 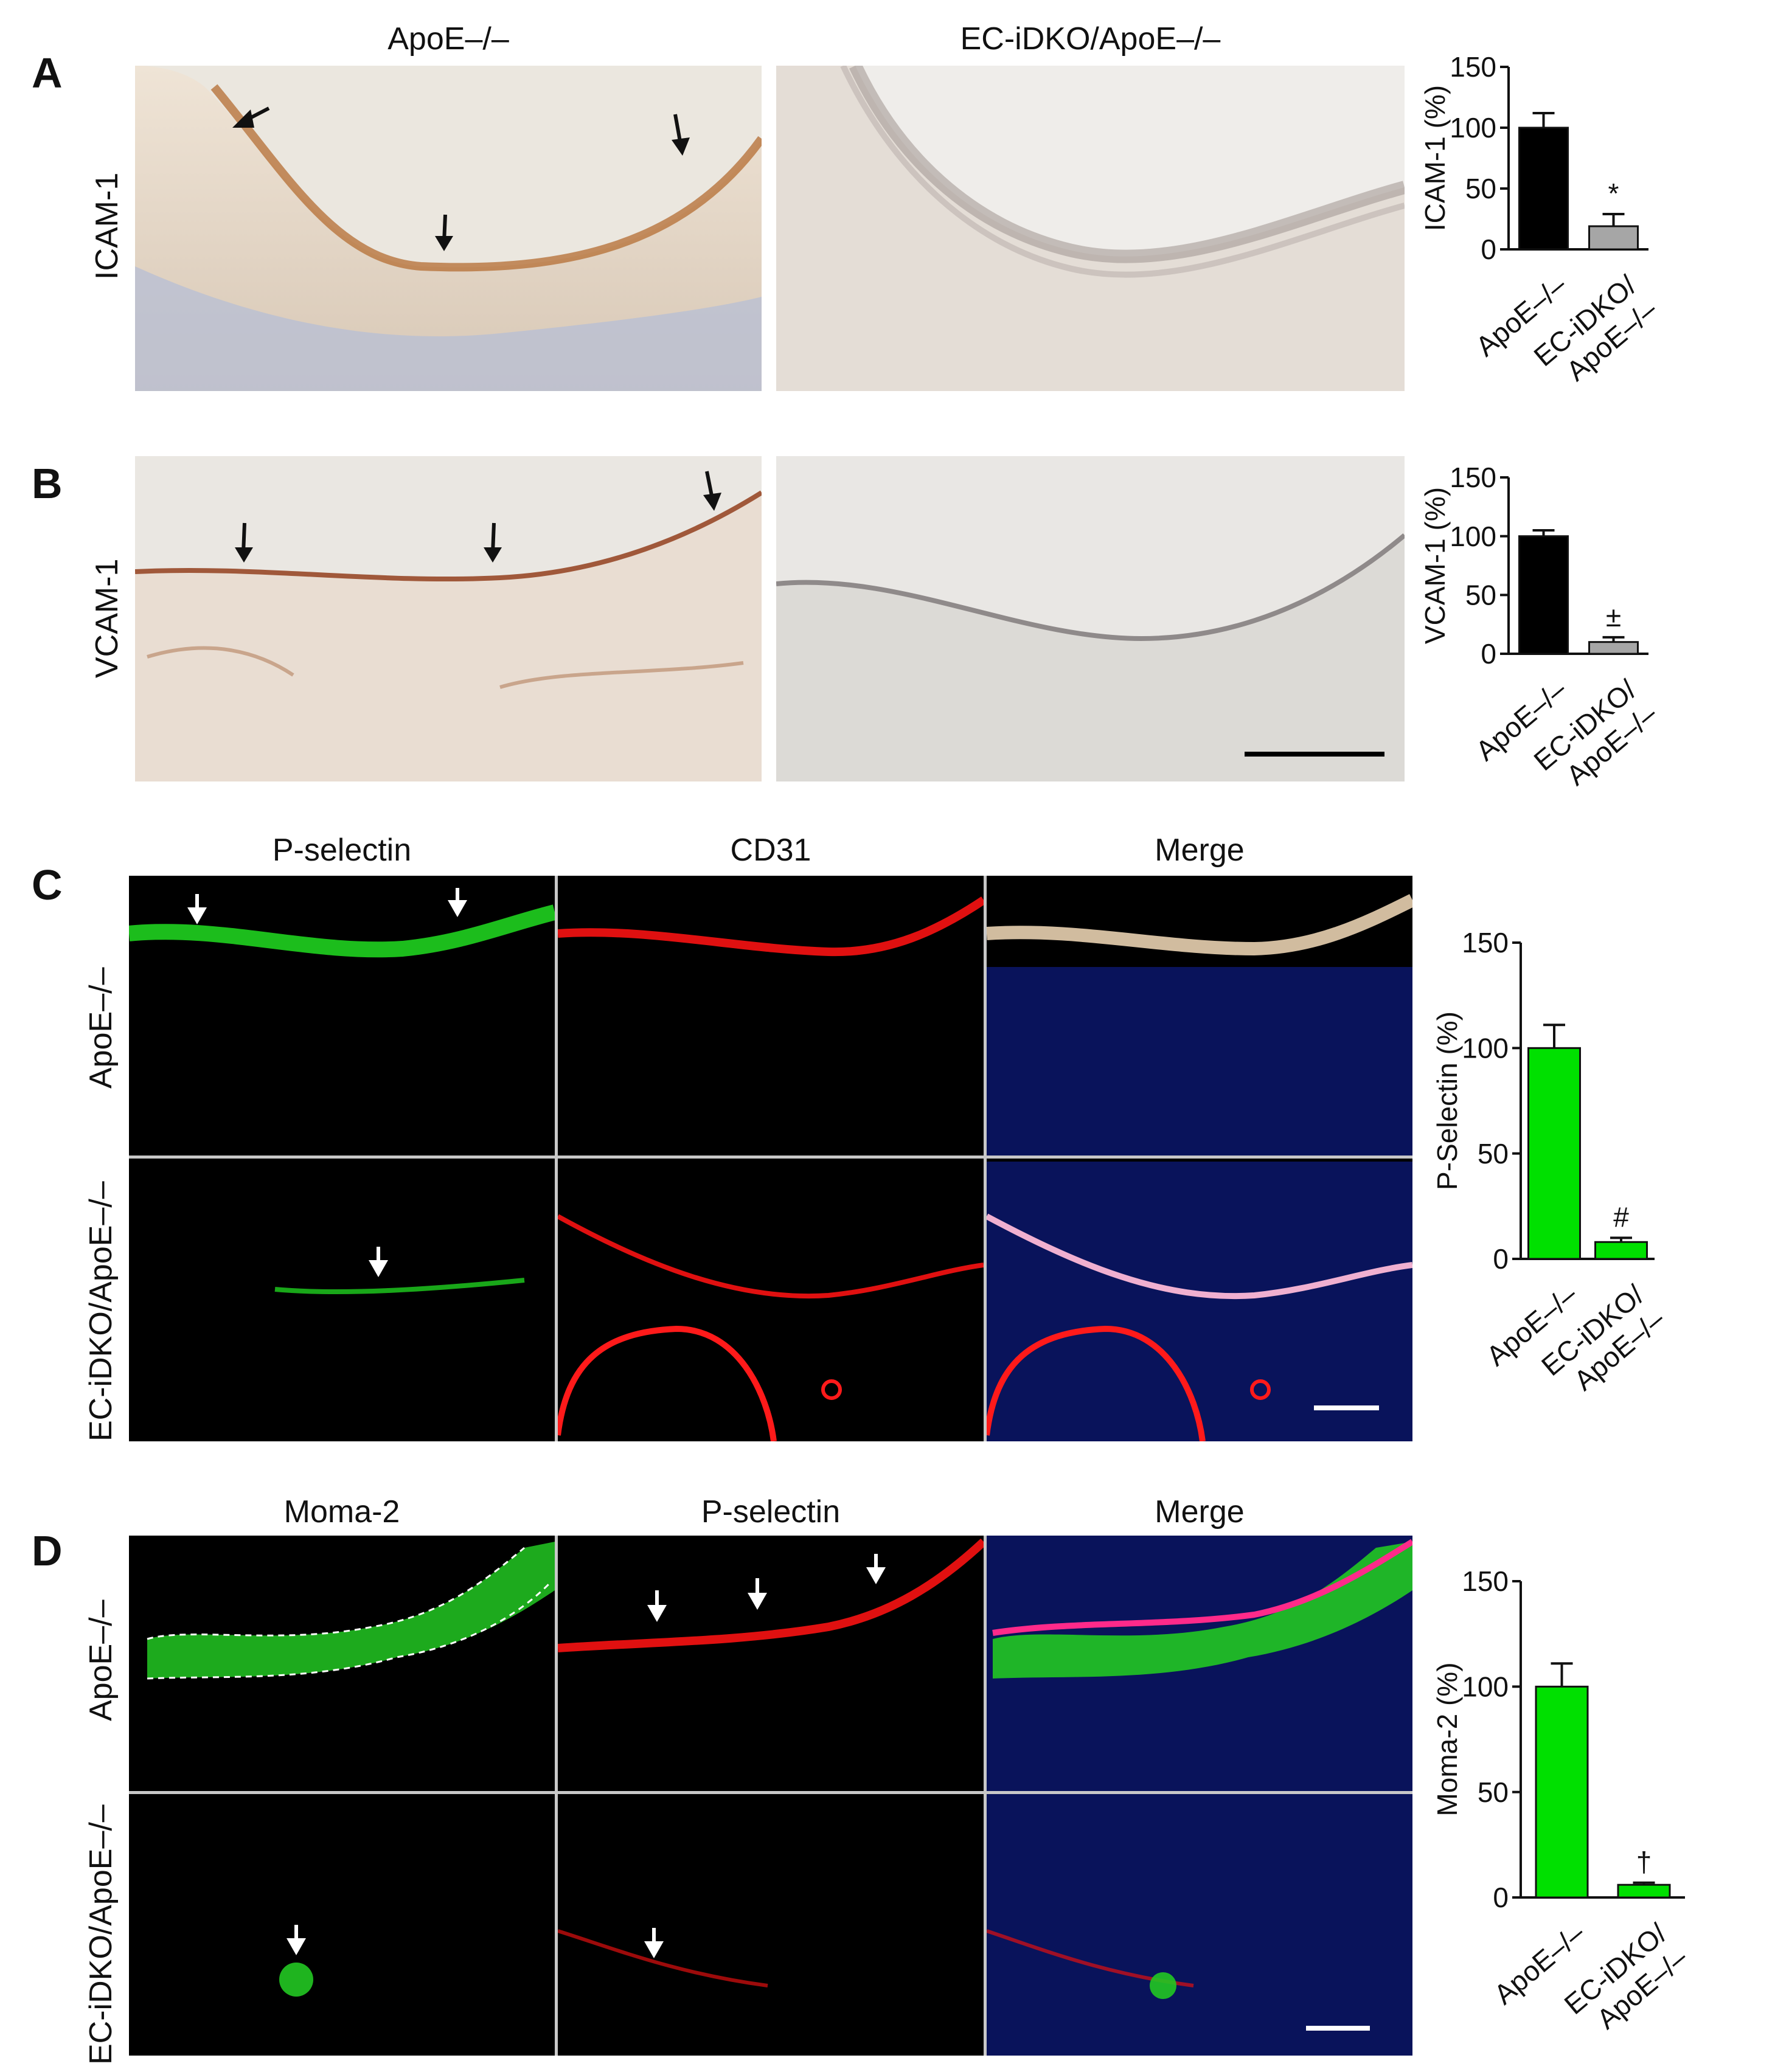 What do you see at coordinates (107, 618) in the screenshot?
I see `row-label-vcam1: VCAM-1` at bounding box center [107, 618].